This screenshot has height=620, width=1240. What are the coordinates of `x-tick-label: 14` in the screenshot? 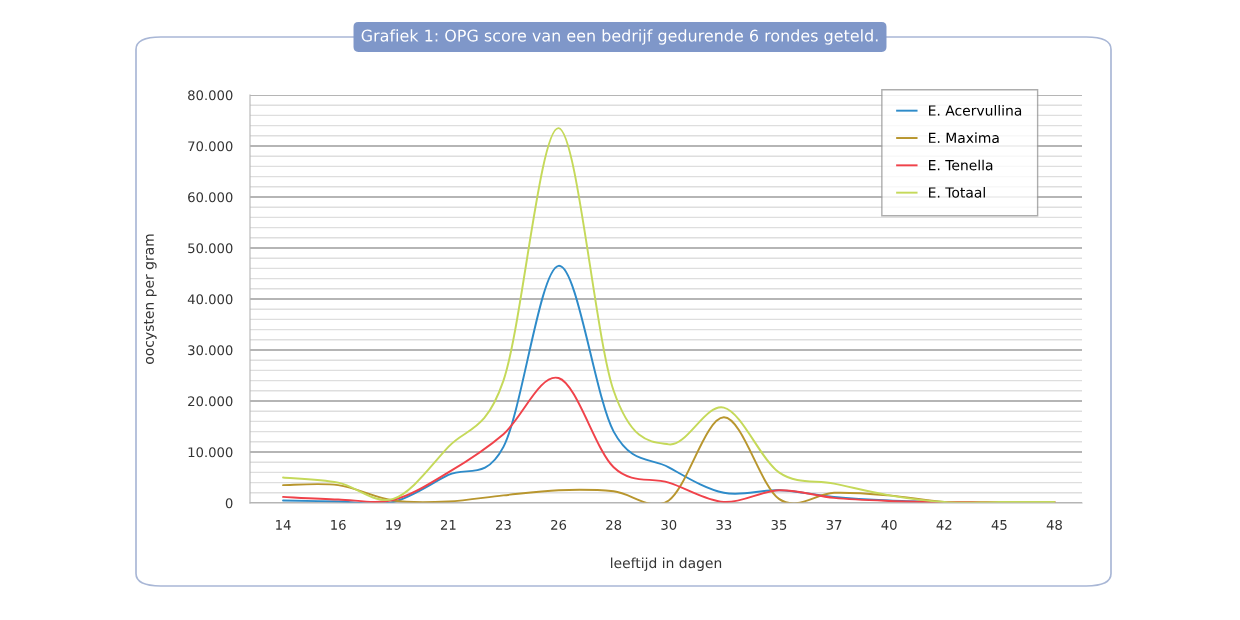 It's located at (283, 525).